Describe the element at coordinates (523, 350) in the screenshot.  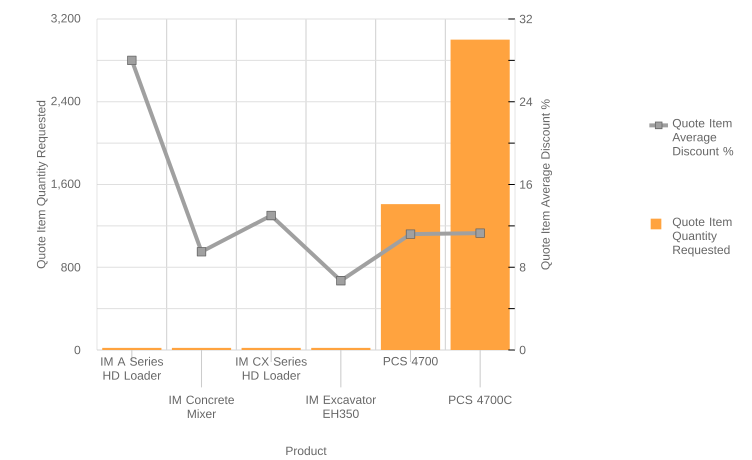
I see `y2-tick-label: 0` at that location.